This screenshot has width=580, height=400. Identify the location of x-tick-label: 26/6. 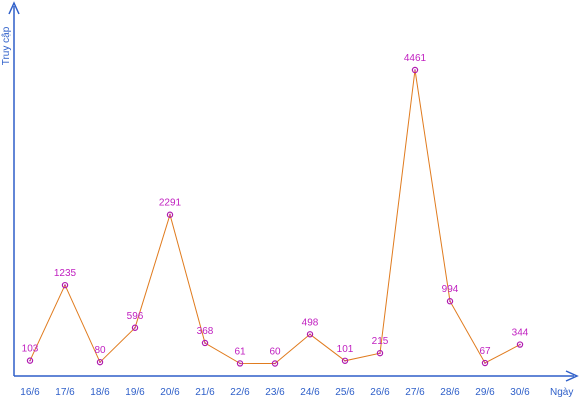
(380, 392).